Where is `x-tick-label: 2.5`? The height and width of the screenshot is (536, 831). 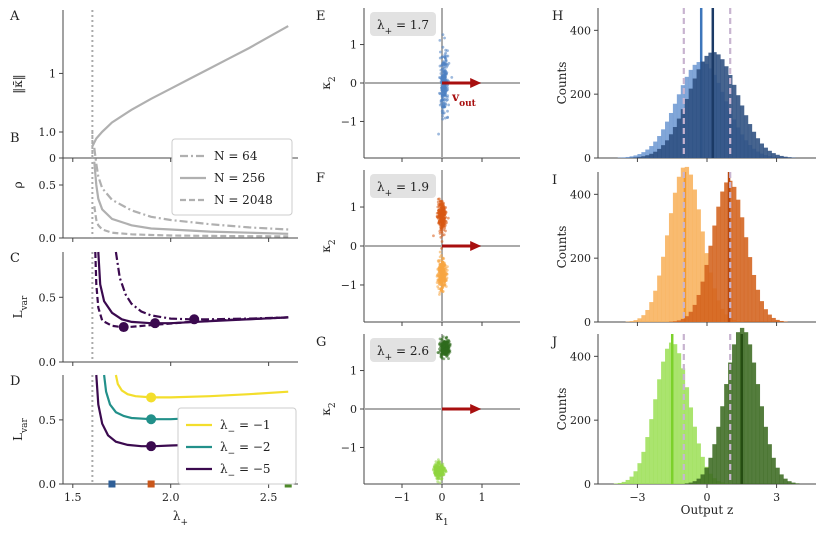 x-tick-label: 2.5 is located at coordinates (269, 497).